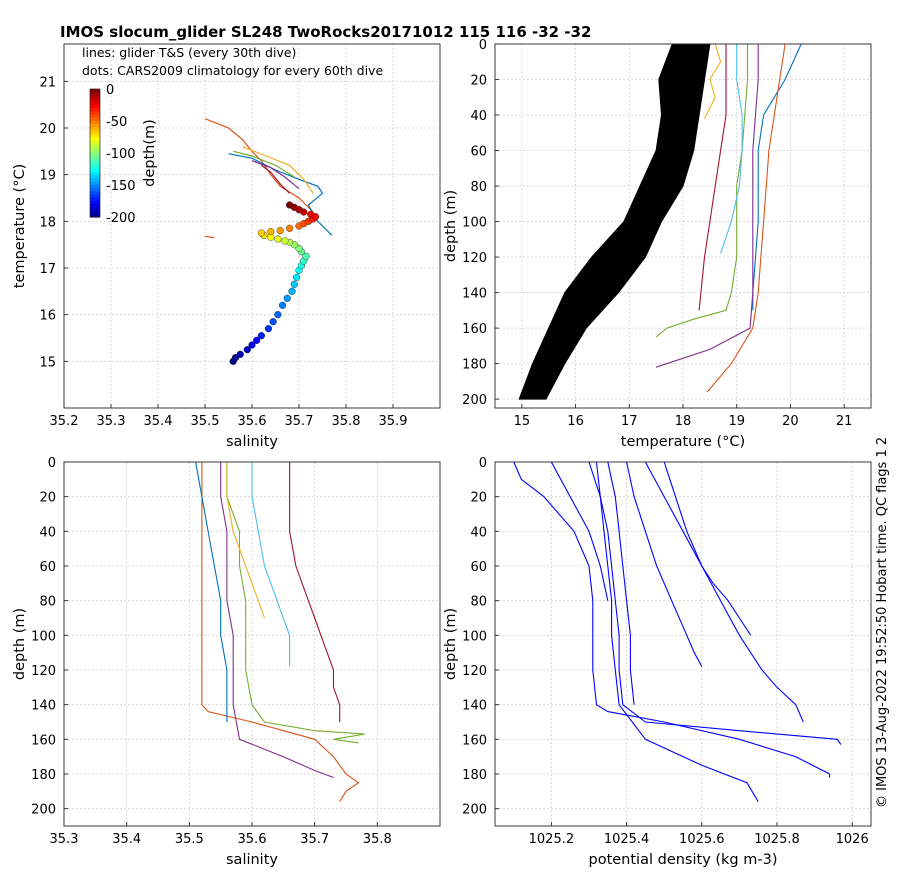 The height and width of the screenshot is (884, 900). Describe the element at coordinates (150, 153) in the screenshot. I see `colorbar-label: depth(m)` at that location.